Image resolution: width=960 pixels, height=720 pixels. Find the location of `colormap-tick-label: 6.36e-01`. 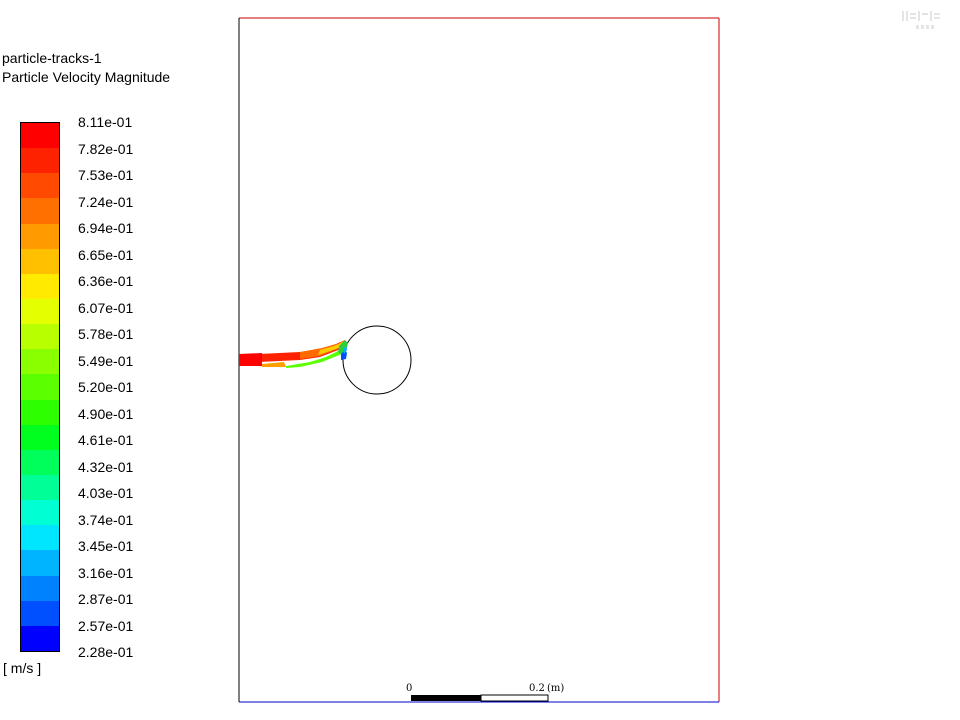

colormap-tick-label: 6.36e-01 is located at coordinates (106, 281).